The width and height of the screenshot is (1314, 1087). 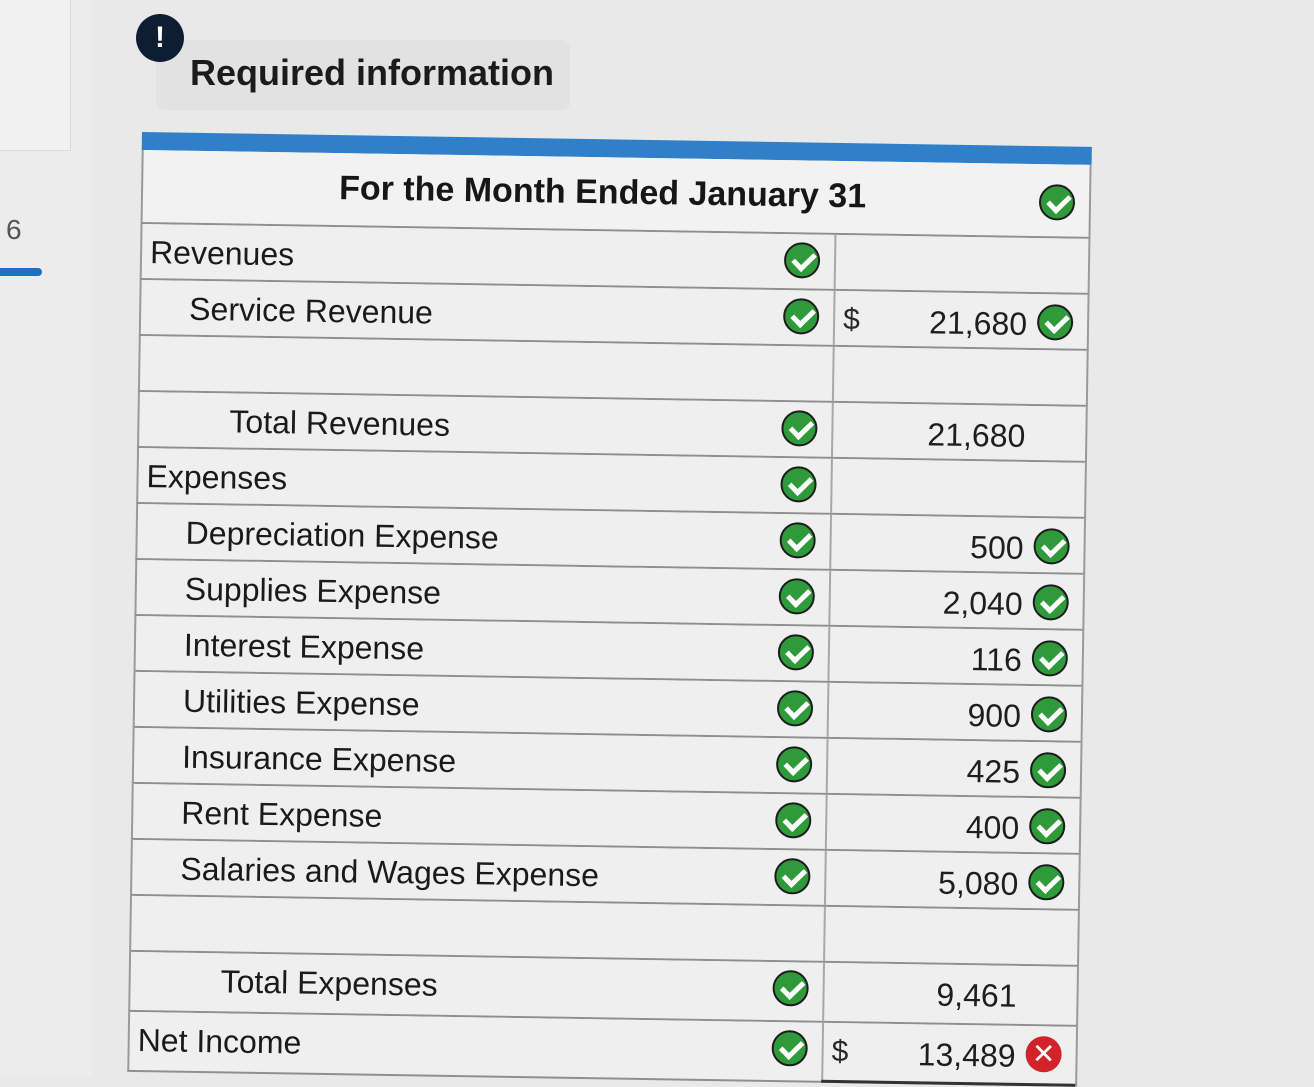 What do you see at coordinates (966, 1055) in the screenshot?
I see `amount-input: 13,489` at bounding box center [966, 1055].